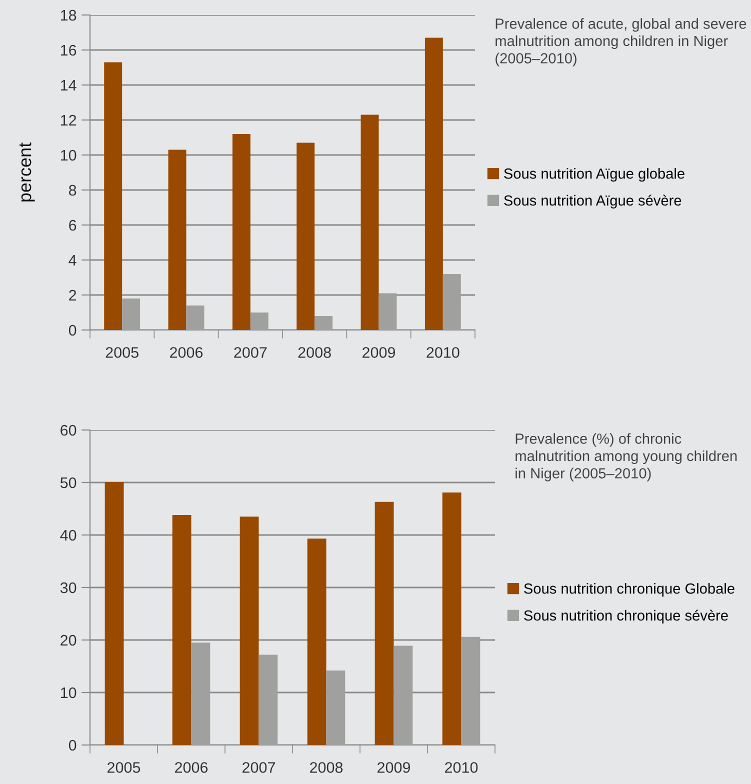  I want to click on y-tick-label: 4, so click(72, 260).